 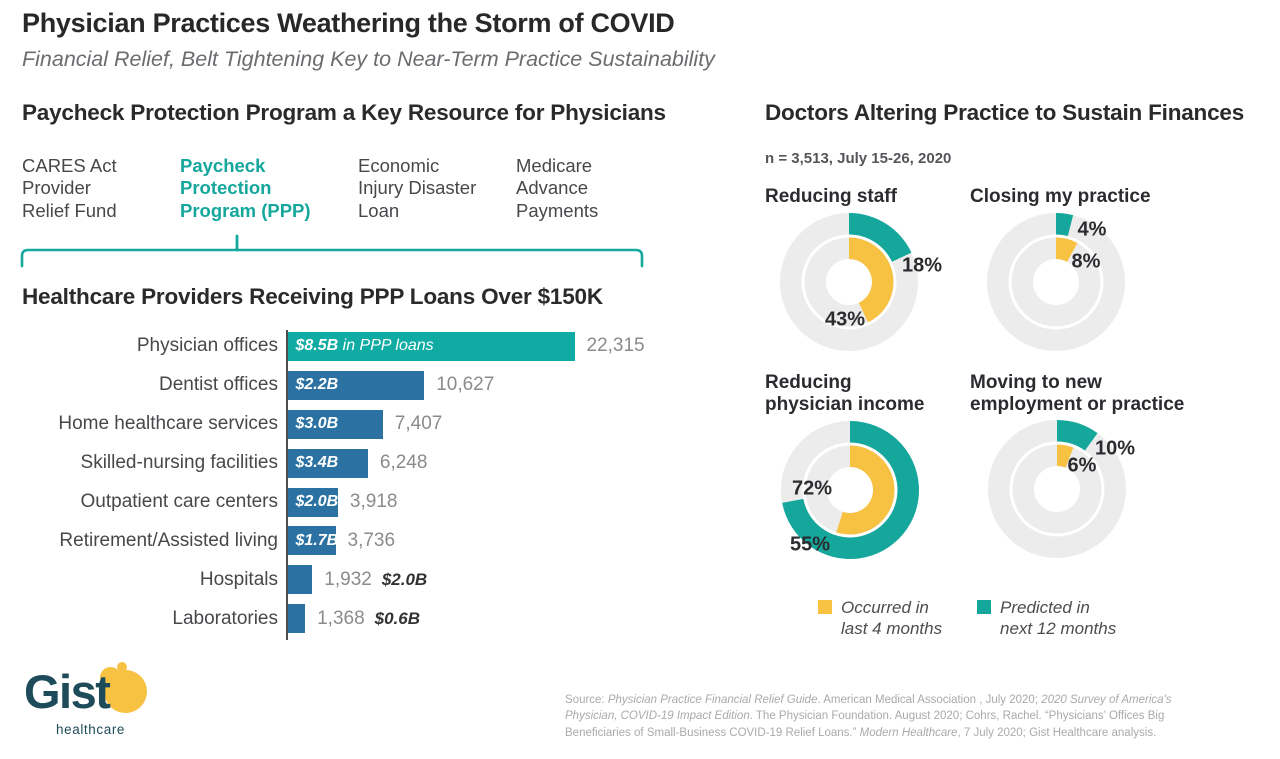 I want to click on gist-healthcare-logo: Gist healthcare, so click(x=97, y=702).